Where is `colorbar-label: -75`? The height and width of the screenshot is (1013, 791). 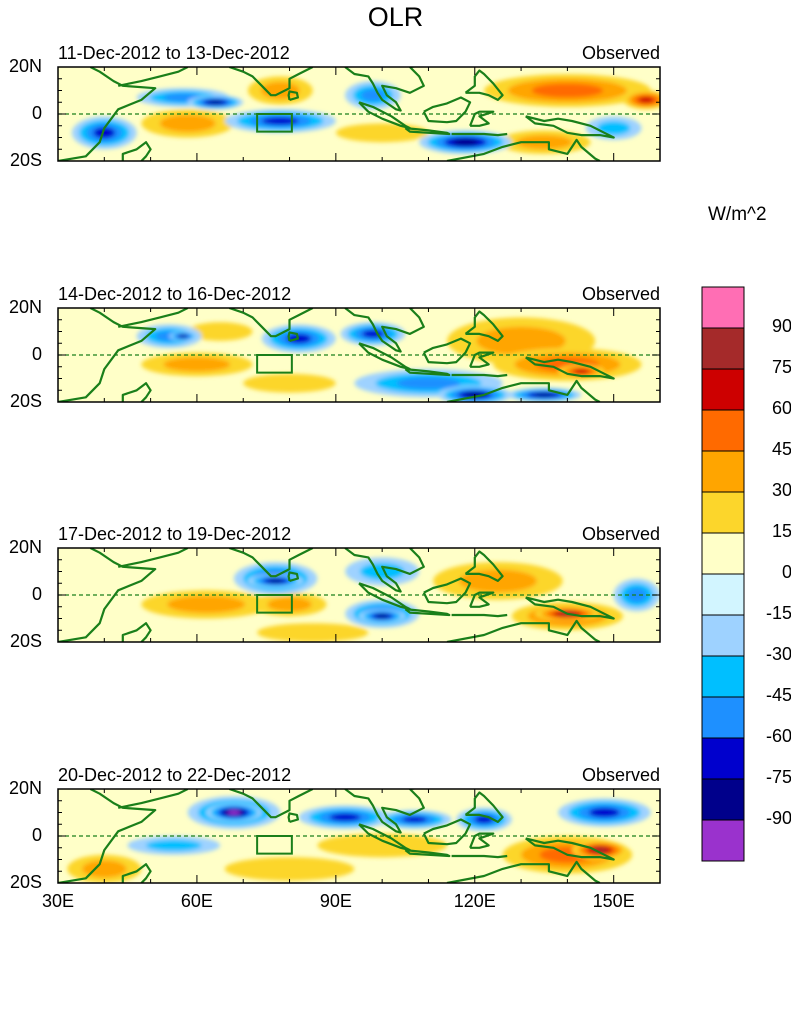
colorbar-label: -75 is located at coordinates (778, 777).